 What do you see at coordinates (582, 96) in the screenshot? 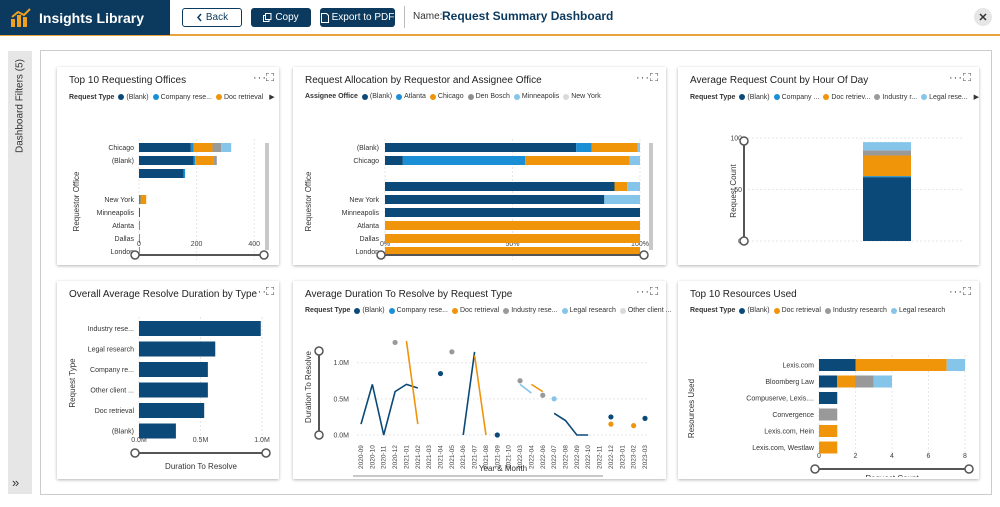
I see `legend-item: New York` at bounding box center [582, 96].